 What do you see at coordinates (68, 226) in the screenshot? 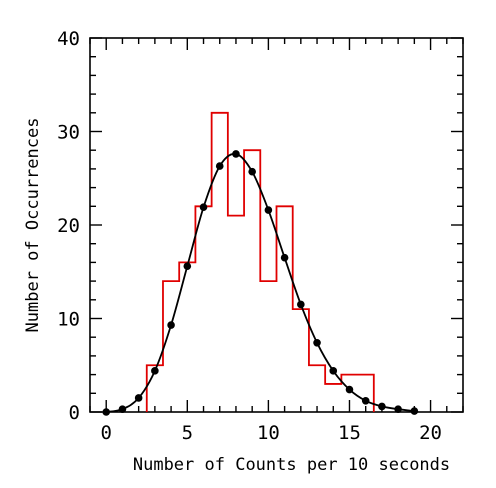
I see `y-tick-label: 20` at bounding box center [68, 226].